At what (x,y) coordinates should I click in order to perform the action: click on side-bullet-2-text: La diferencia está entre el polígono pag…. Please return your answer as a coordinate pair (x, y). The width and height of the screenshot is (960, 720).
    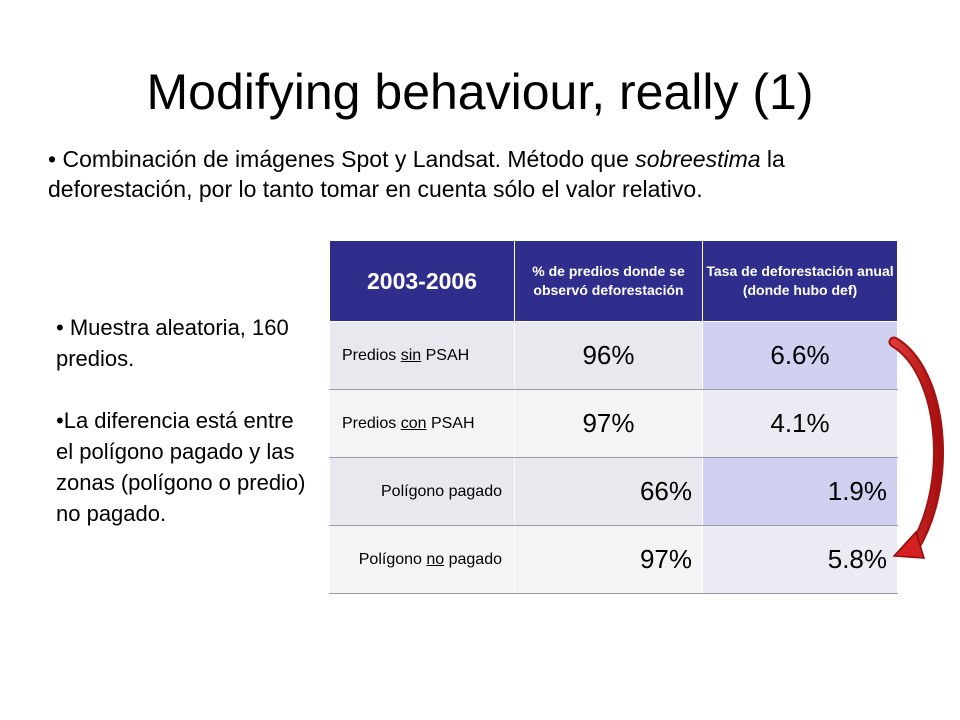
    Looking at the image, I should click on (181, 467).